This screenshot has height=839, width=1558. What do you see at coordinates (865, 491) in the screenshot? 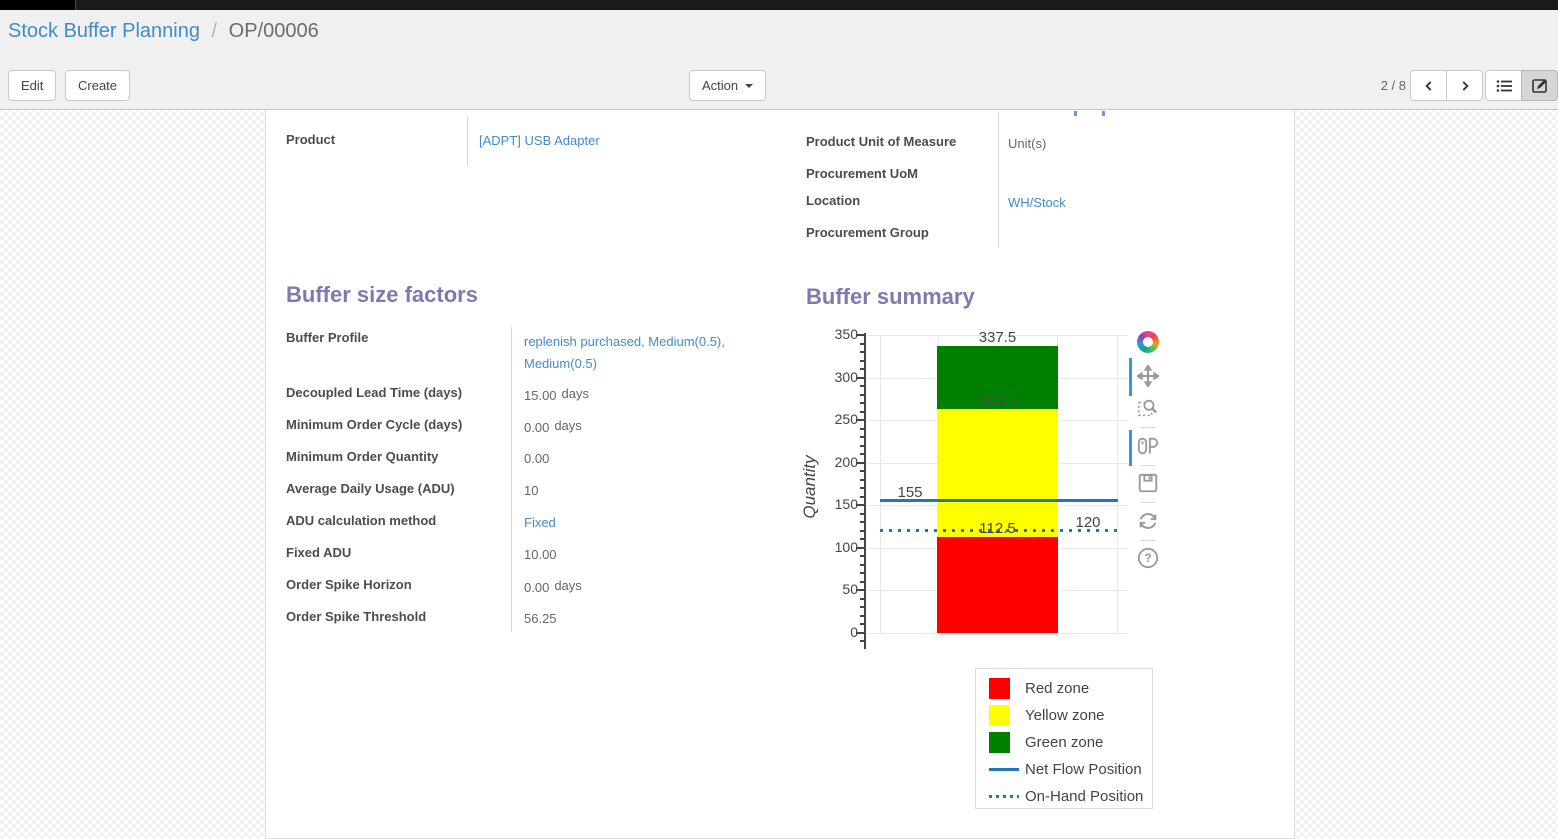
I see `y-axis-line` at bounding box center [865, 491].